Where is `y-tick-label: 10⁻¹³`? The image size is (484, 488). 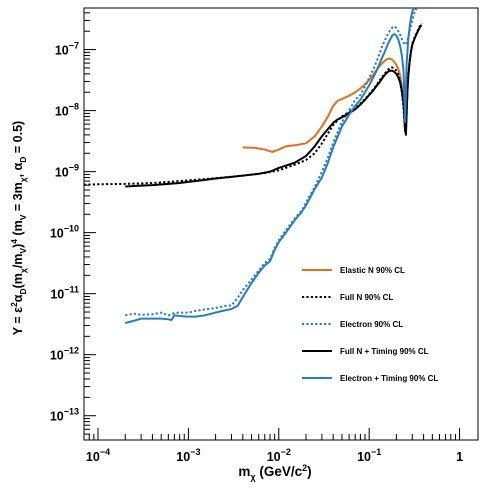
y-tick-label: 10⁻¹³ is located at coordinates (64, 415).